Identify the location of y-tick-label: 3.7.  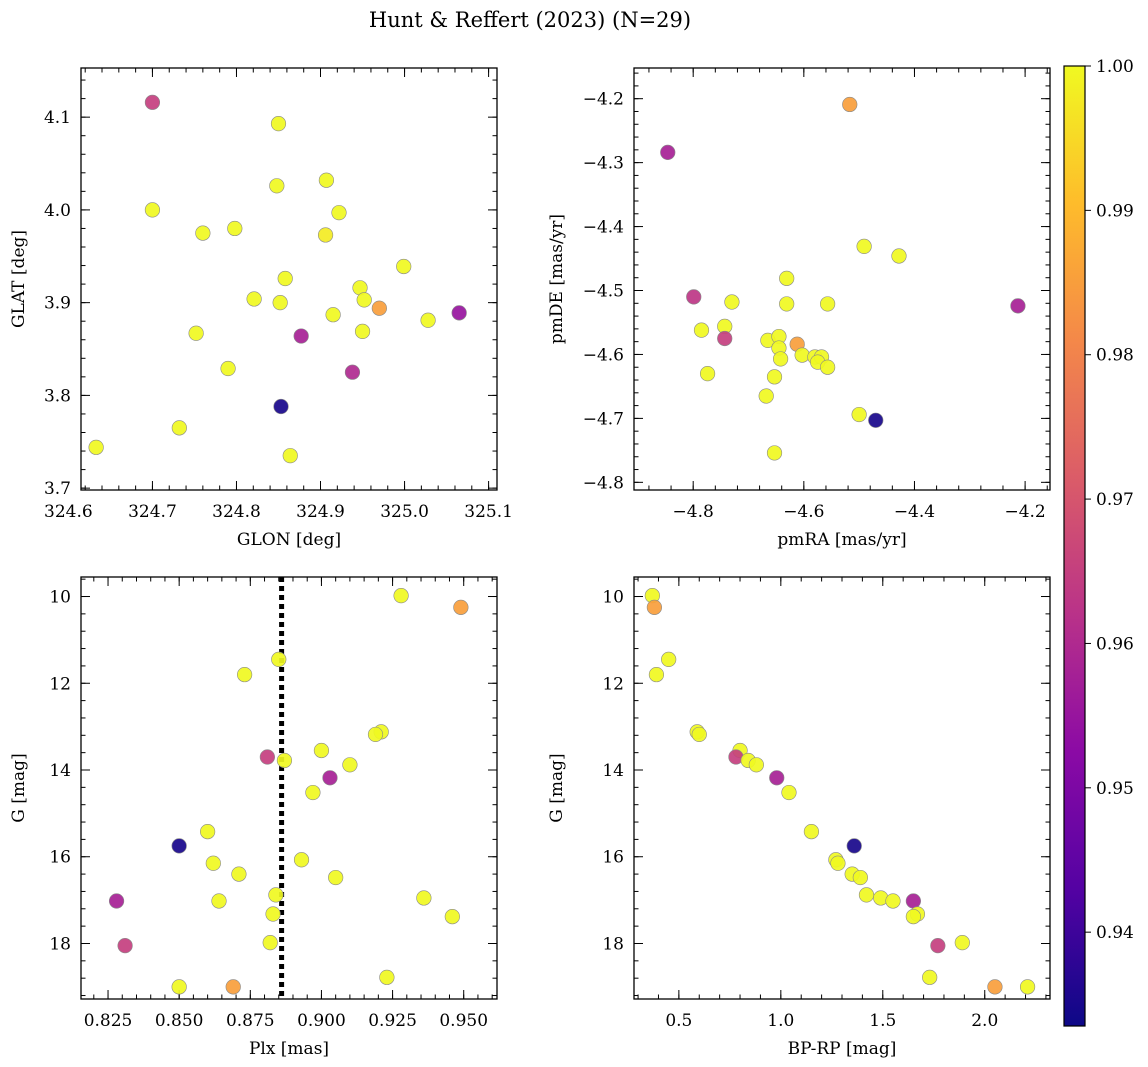
(57, 489).